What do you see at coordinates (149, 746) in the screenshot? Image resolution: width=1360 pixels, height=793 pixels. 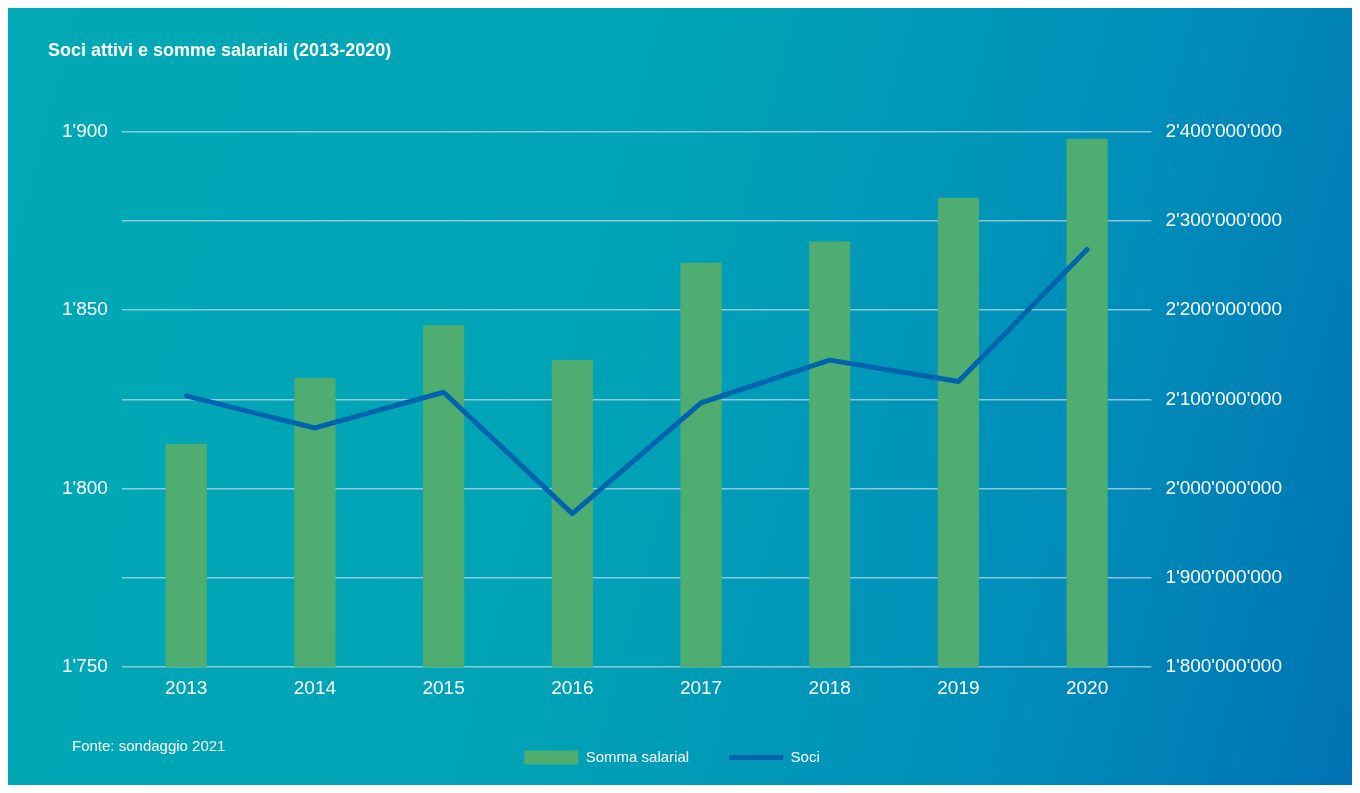 I see `source-note: Fonte: sondaggio 2021` at bounding box center [149, 746].